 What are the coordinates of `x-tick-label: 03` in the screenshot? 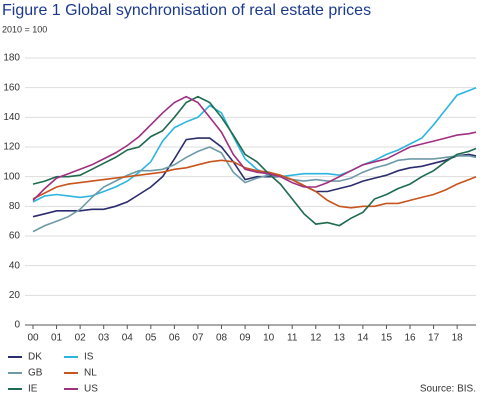 It's located at (104, 338).